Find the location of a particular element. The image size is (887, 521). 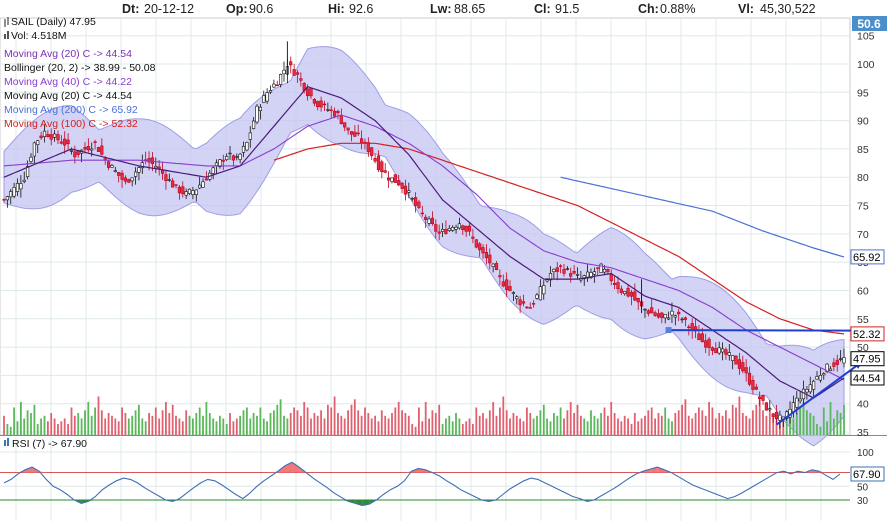

price-tag-value: 52.32 is located at coordinates (867, 335).